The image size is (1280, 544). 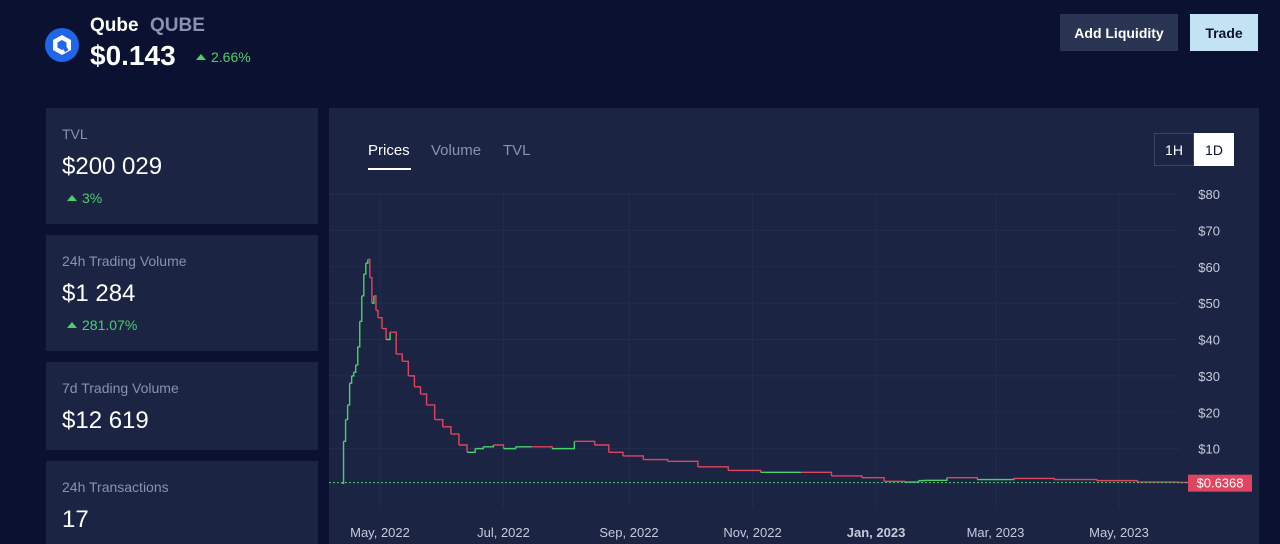 I want to click on stat-value: $12 619, so click(x=105, y=420).